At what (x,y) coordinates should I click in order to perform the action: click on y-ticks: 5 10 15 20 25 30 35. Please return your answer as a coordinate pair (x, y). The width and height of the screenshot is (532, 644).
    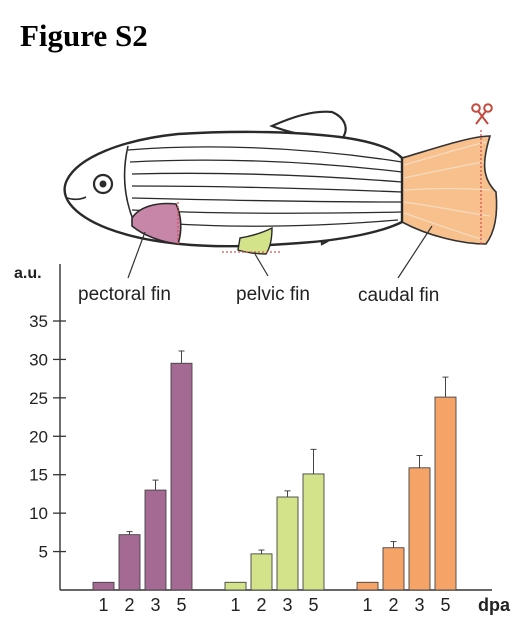
    Looking at the image, I should click on (47, 437).